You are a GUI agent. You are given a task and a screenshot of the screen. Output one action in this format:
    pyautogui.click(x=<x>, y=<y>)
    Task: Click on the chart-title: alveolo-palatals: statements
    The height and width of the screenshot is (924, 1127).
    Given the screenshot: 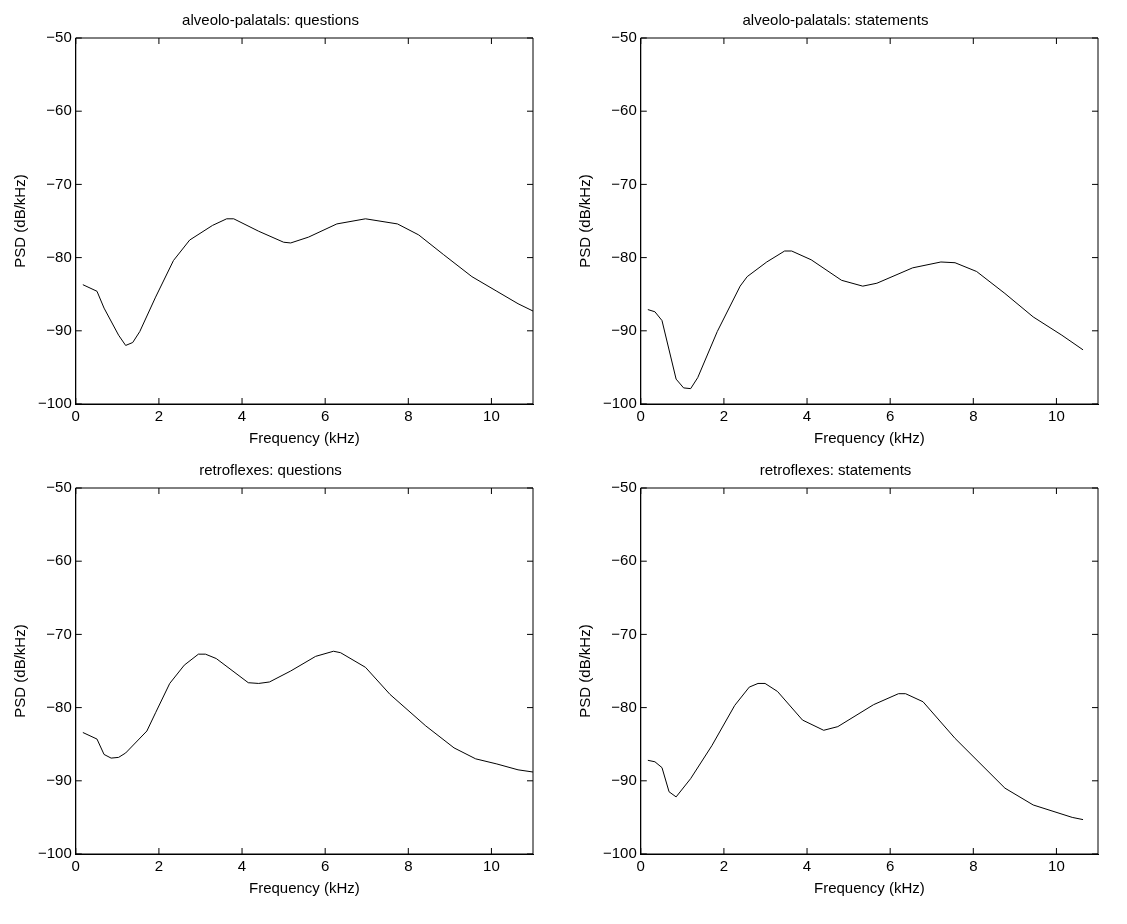 What is the action you would take?
    pyautogui.click(x=835, y=20)
    